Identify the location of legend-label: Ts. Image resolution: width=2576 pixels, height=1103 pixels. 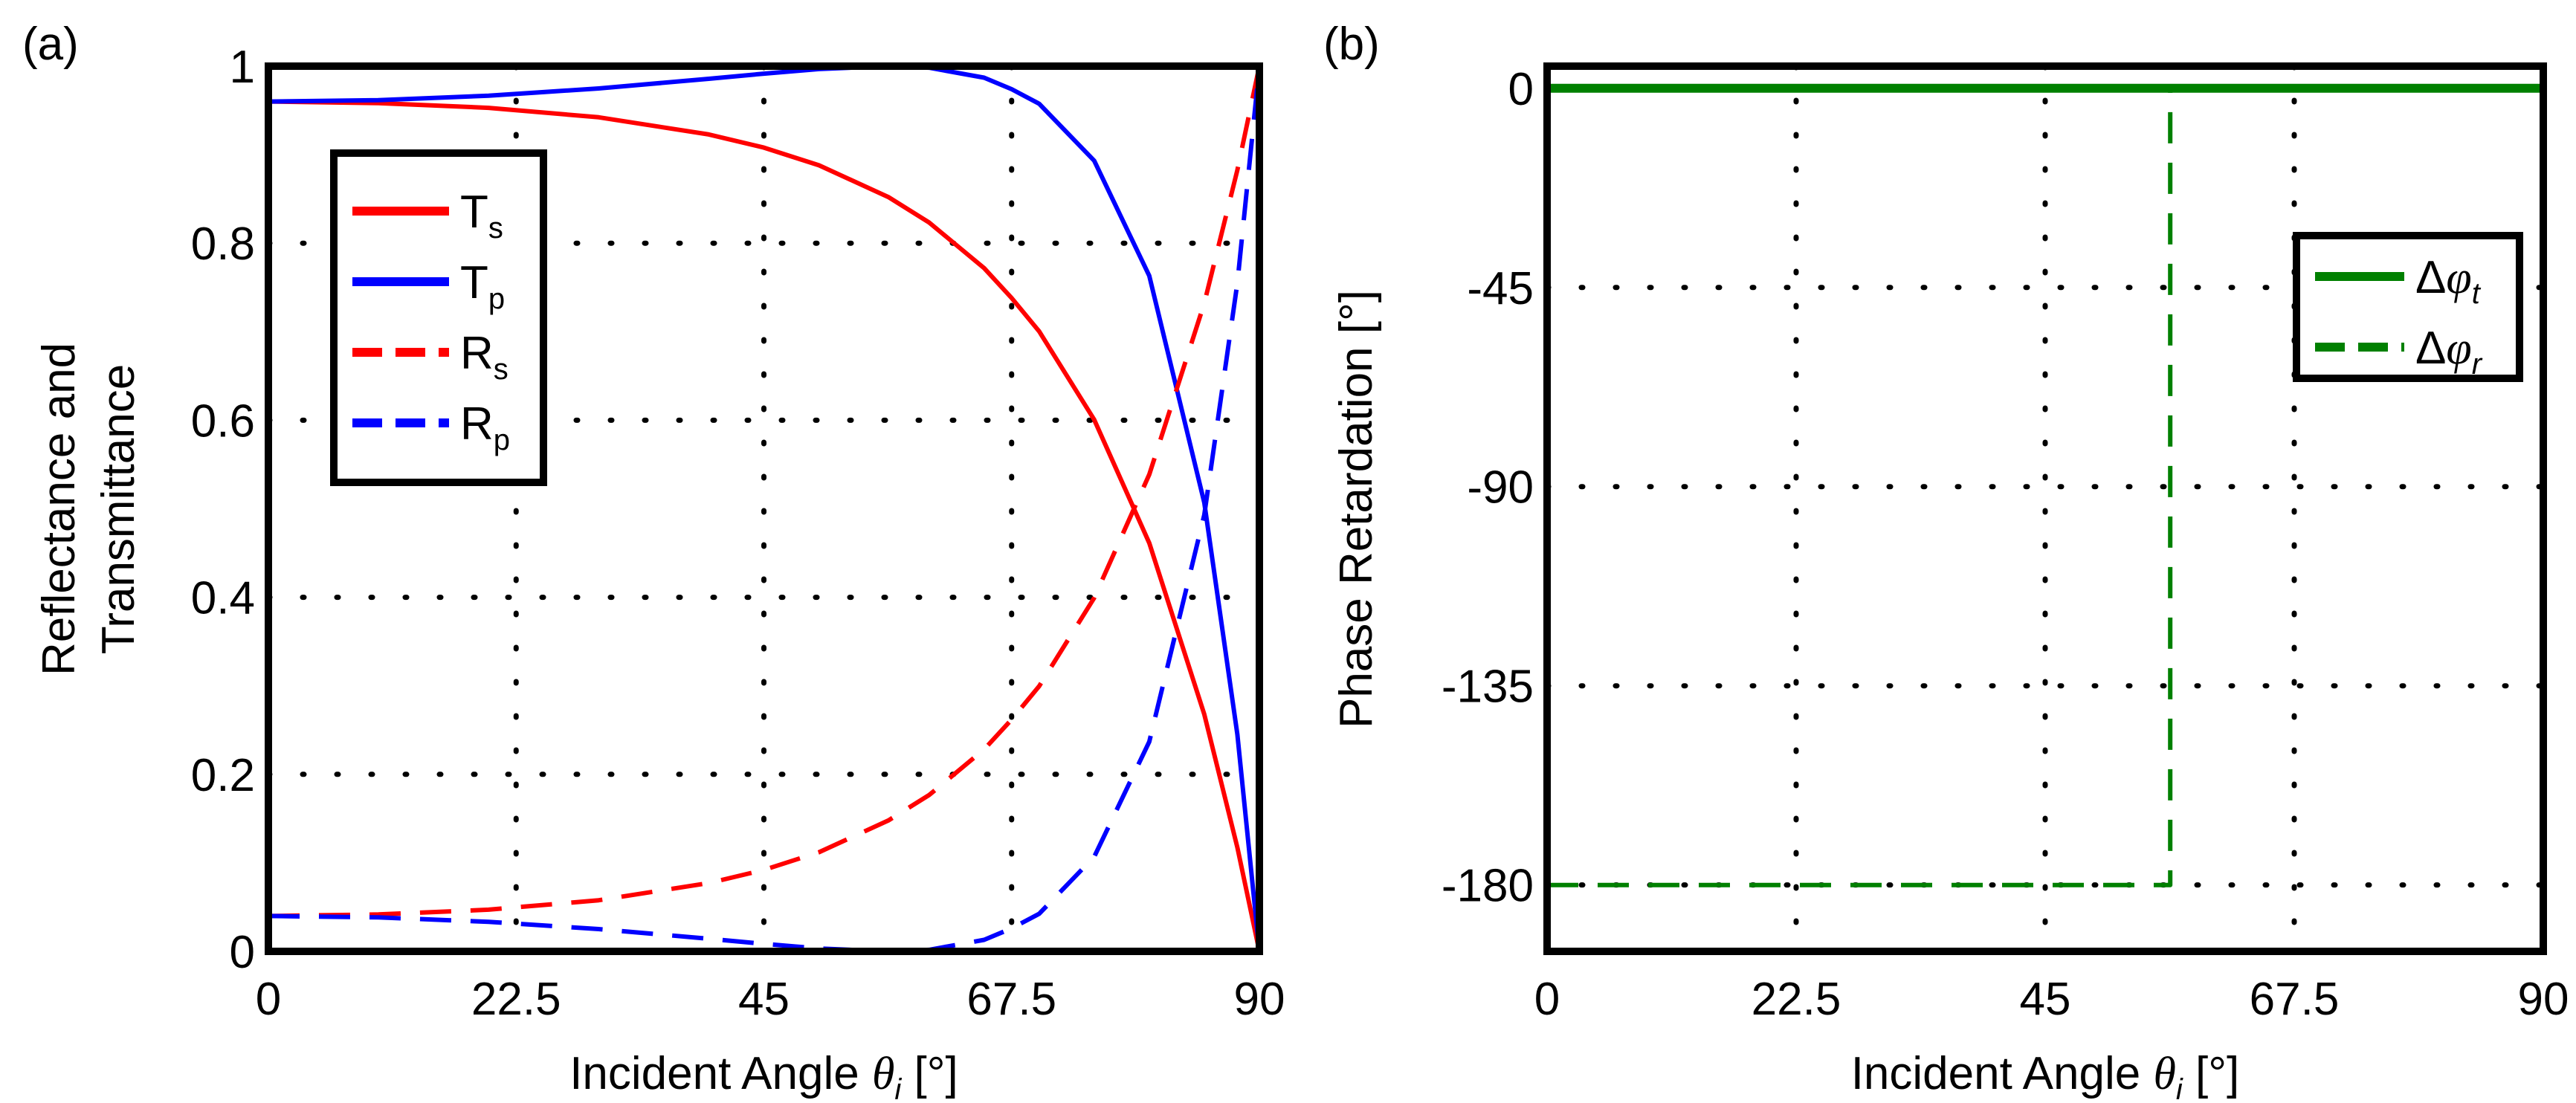
(481, 216).